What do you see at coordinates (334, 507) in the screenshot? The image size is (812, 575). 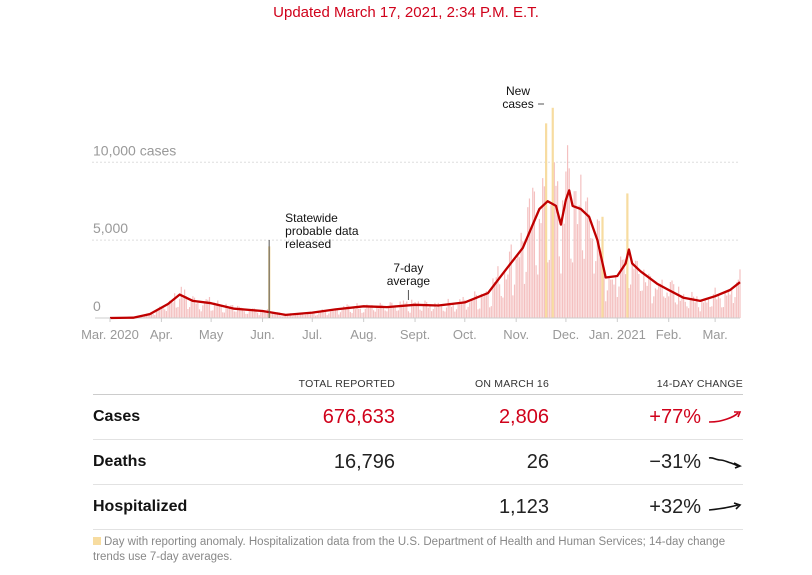 I see `total-value` at bounding box center [334, 507].